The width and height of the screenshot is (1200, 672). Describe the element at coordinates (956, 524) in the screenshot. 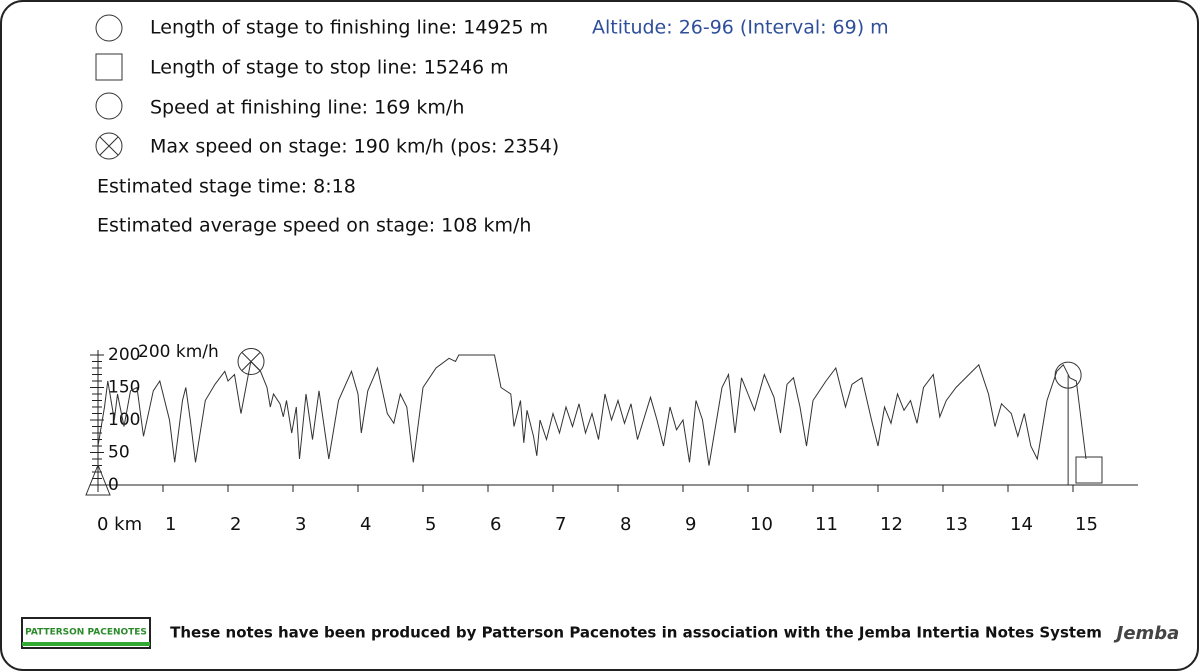

I see `x-tick-label: 13` at that location.